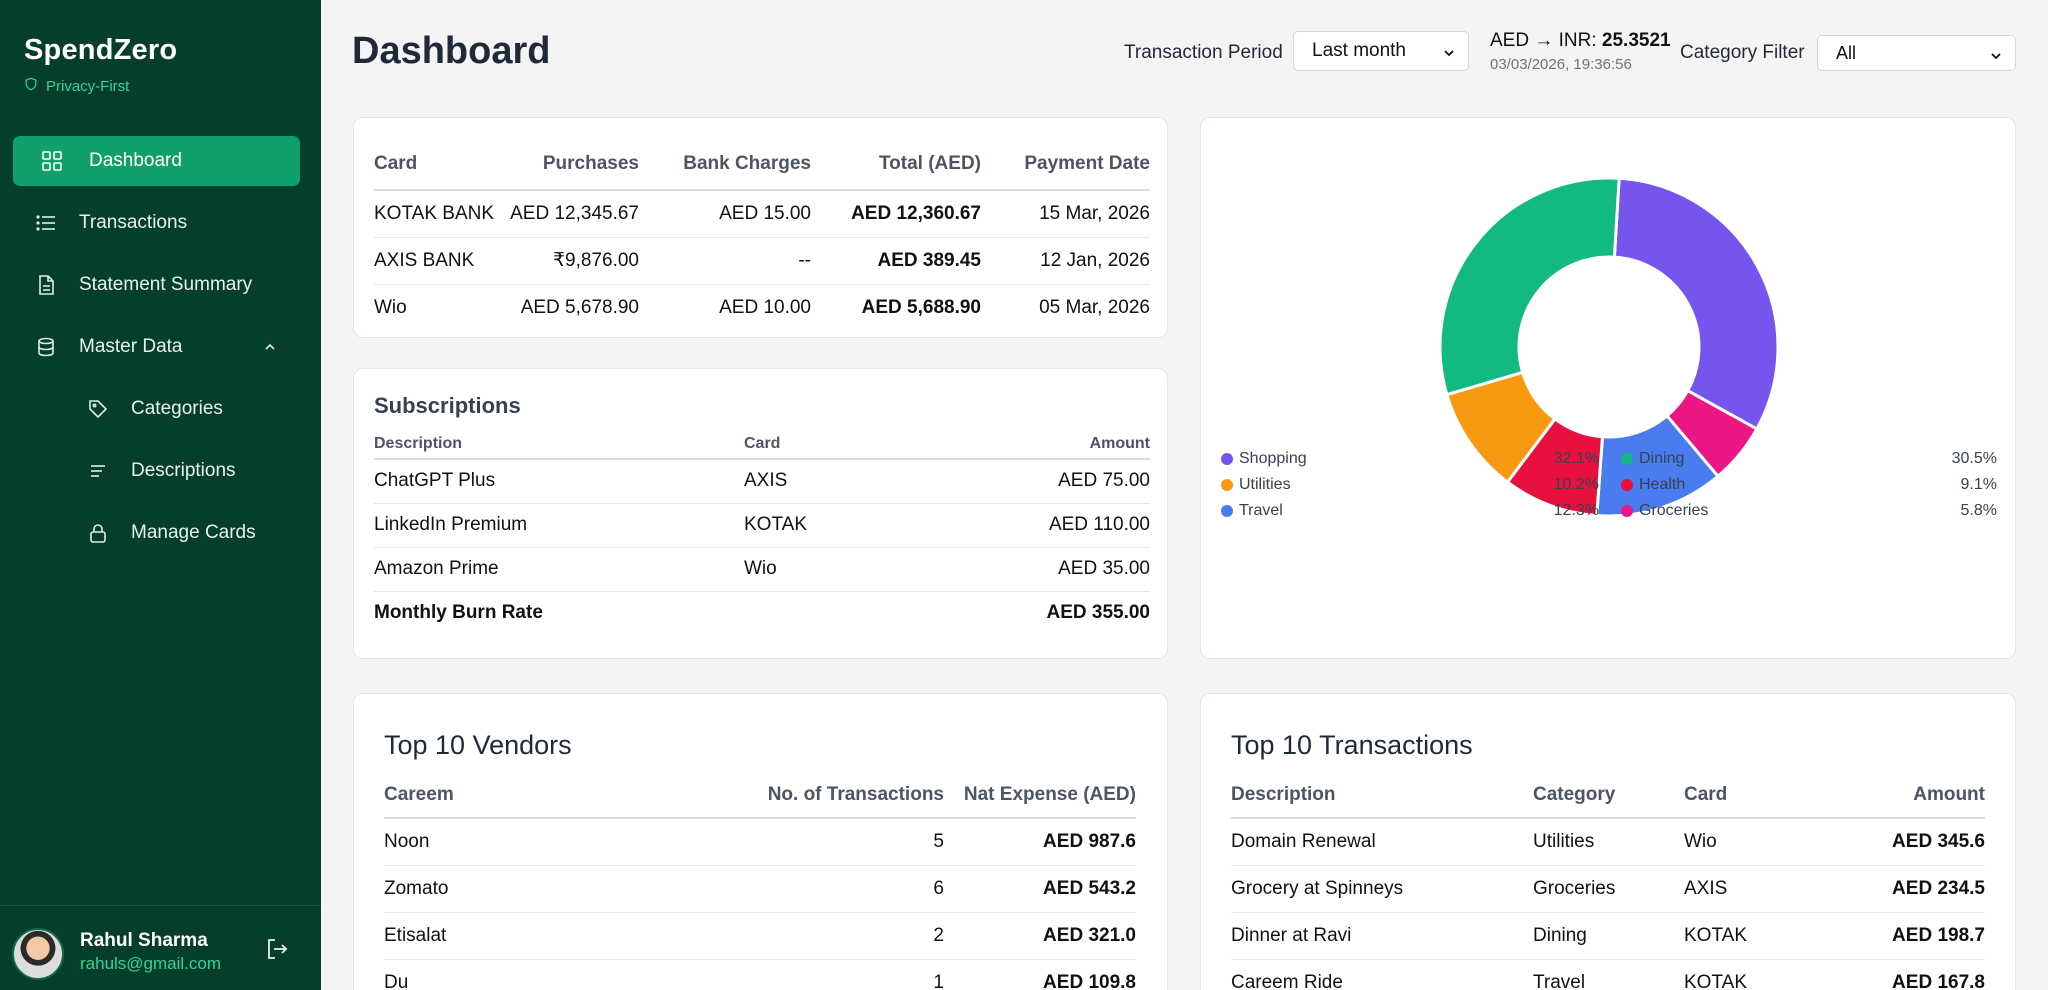 This screenshot has height=990, width=2048. What do you see at coordinates (1608, 842) in the screenshot?
I see `table-row: Domain Renewal Utilities Wio AED 345.6` at bounding box center [1608, 842].